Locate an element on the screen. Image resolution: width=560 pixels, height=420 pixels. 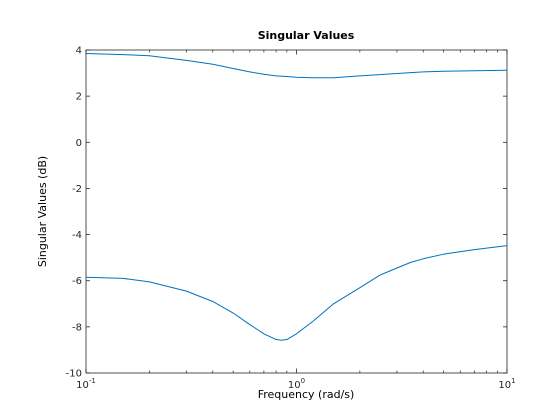
y-tick-label: 2 is located at coordinates (79, 97).